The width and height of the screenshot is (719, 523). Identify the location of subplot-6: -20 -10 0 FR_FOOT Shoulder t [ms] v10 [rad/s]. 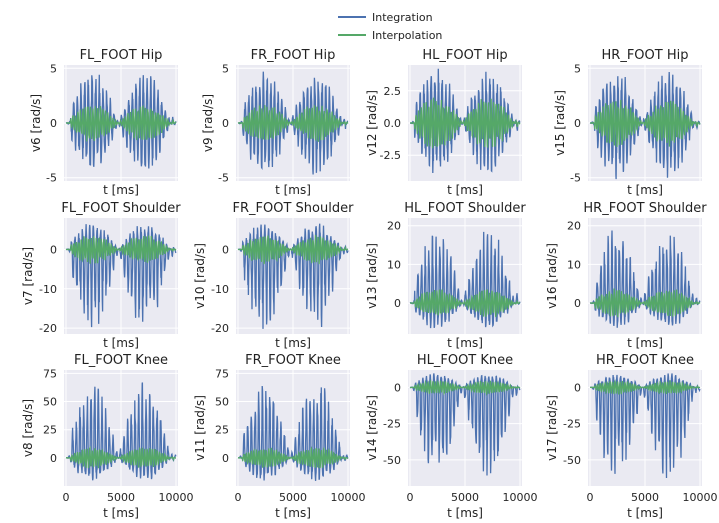
(273, 275).